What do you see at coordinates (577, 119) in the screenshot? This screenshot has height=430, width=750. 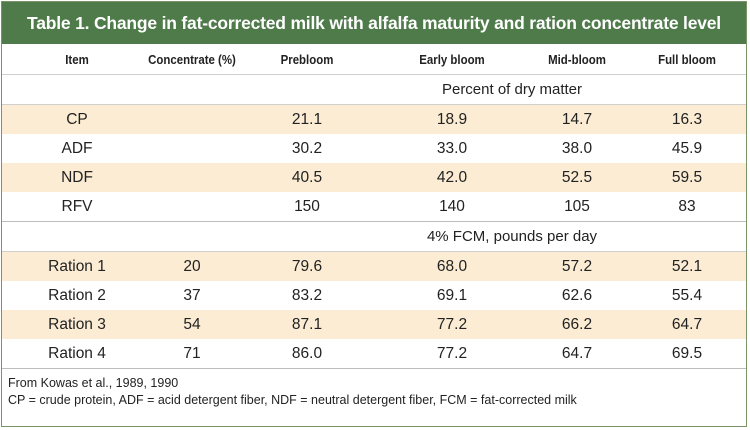 I see `cell-mid-bloom: 14.7` at bounding box center [577, 119].